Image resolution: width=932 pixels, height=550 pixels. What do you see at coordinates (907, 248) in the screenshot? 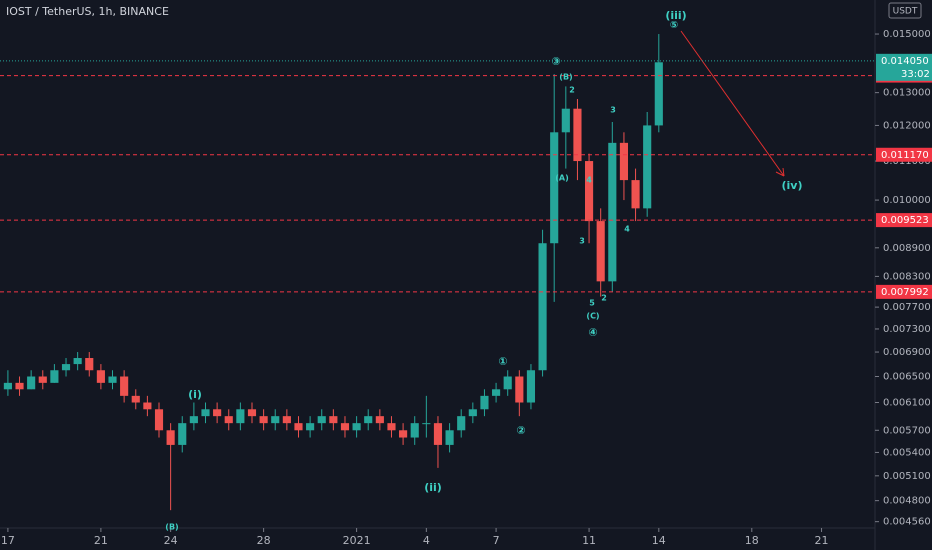
I see `y-tick-label: 0.008900` at bounding box center [907, 248].